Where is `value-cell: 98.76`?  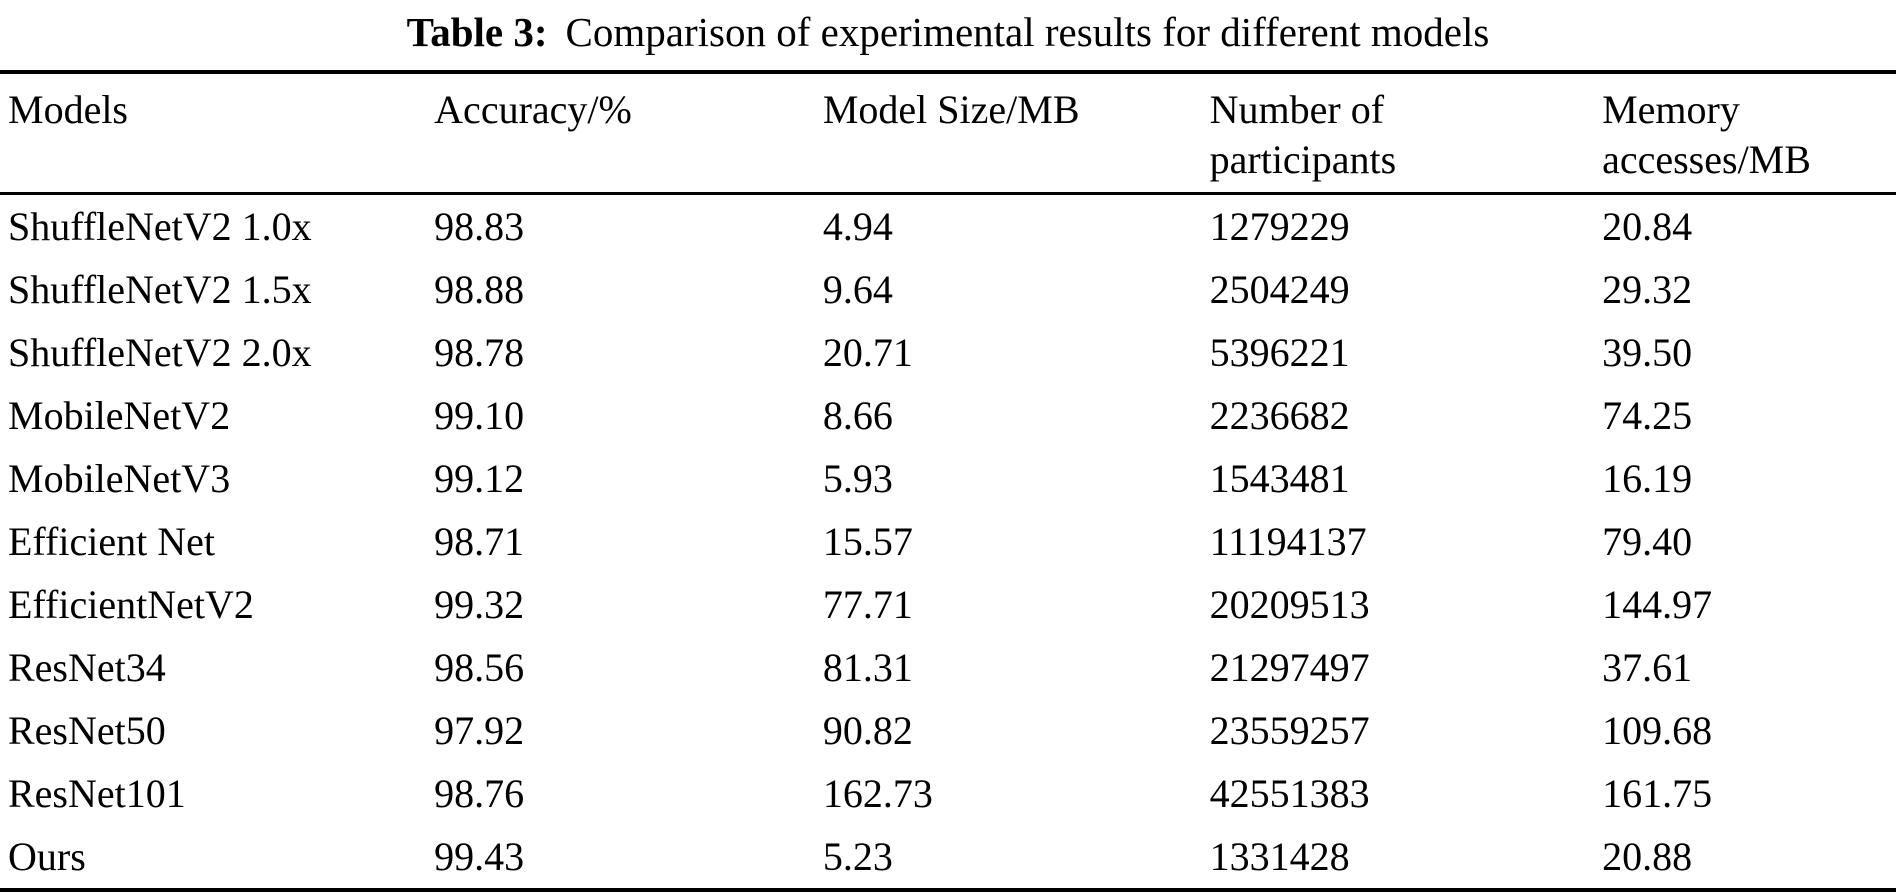
value-cell: 98.76 is located at coordinates (479, 793).